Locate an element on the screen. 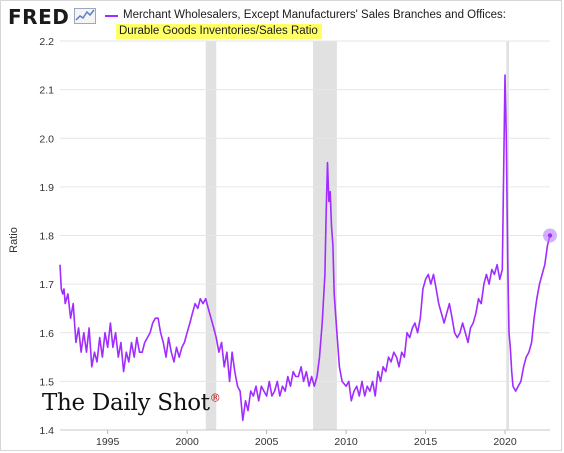 The width and height of the screenshot is (564, 453). line-chart-icon is located at coordinates (85, 16).